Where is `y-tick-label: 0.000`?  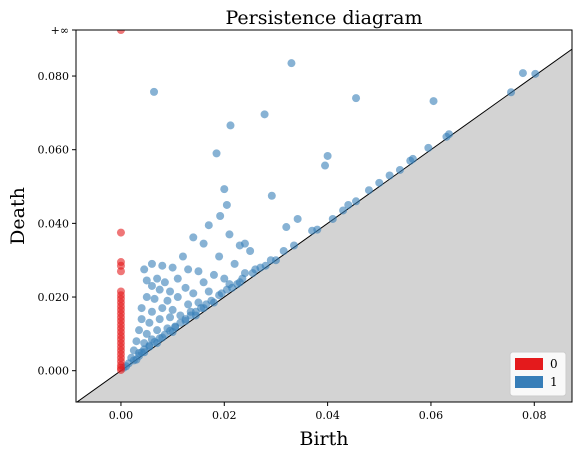
y-tick-label: 0.000 is located at coordinates (54, 371).